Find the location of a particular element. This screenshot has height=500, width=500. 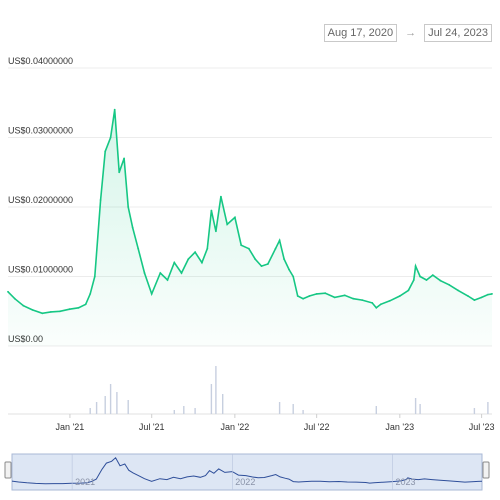

navigator-line is located at coordinates (247, 471).